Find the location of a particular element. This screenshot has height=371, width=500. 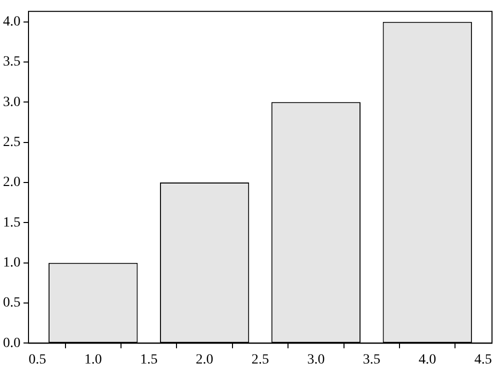

x-tick-label: 3.0 is located at coordinates (316, 360).